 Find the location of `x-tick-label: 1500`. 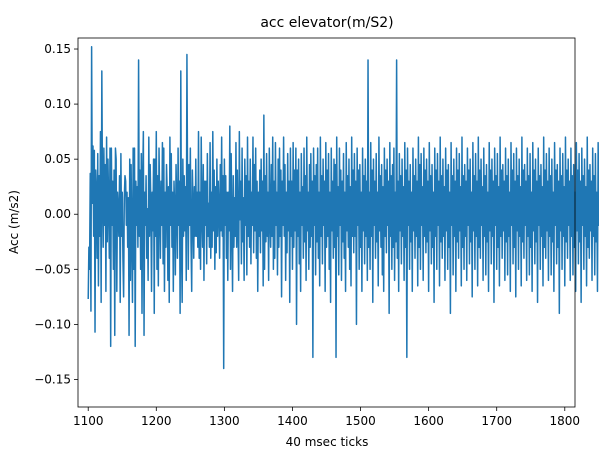

x-tick-label: 1500 is located at coordinates (360, 421).